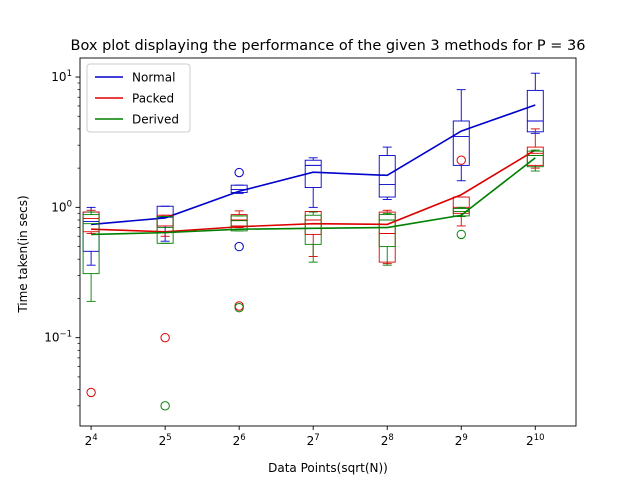 The height and width of the screenshot is (484, 640). What do you see at coordinates (328, 468) in the screenshot?
I see `x-axis-label: Data Points(sqrt(N))` at bounding box center [328, 468].